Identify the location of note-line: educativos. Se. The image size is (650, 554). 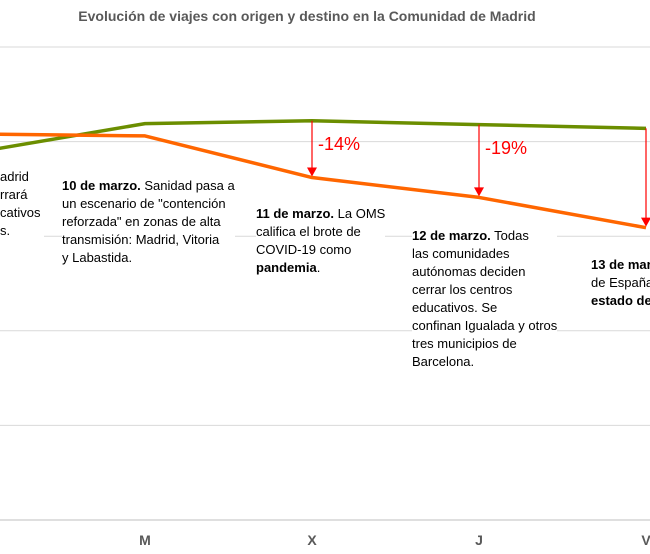
(455, 307).